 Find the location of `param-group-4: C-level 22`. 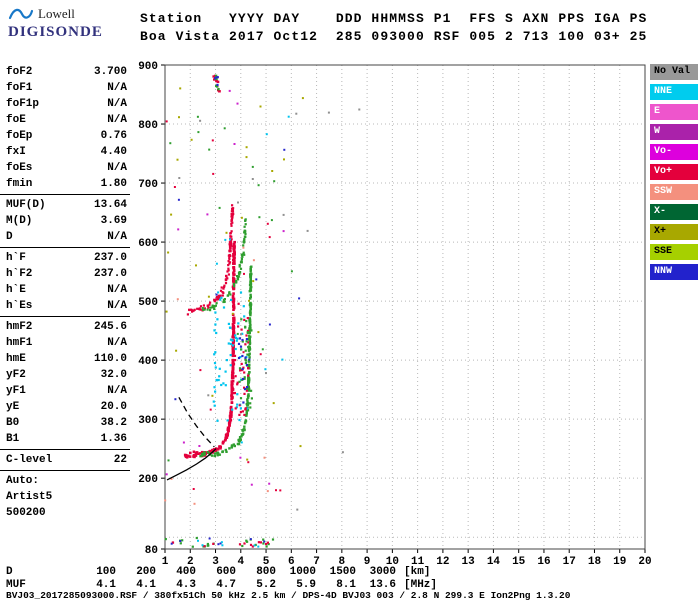

param-group-4: C-level 22 is located at coordinates (65, 459).